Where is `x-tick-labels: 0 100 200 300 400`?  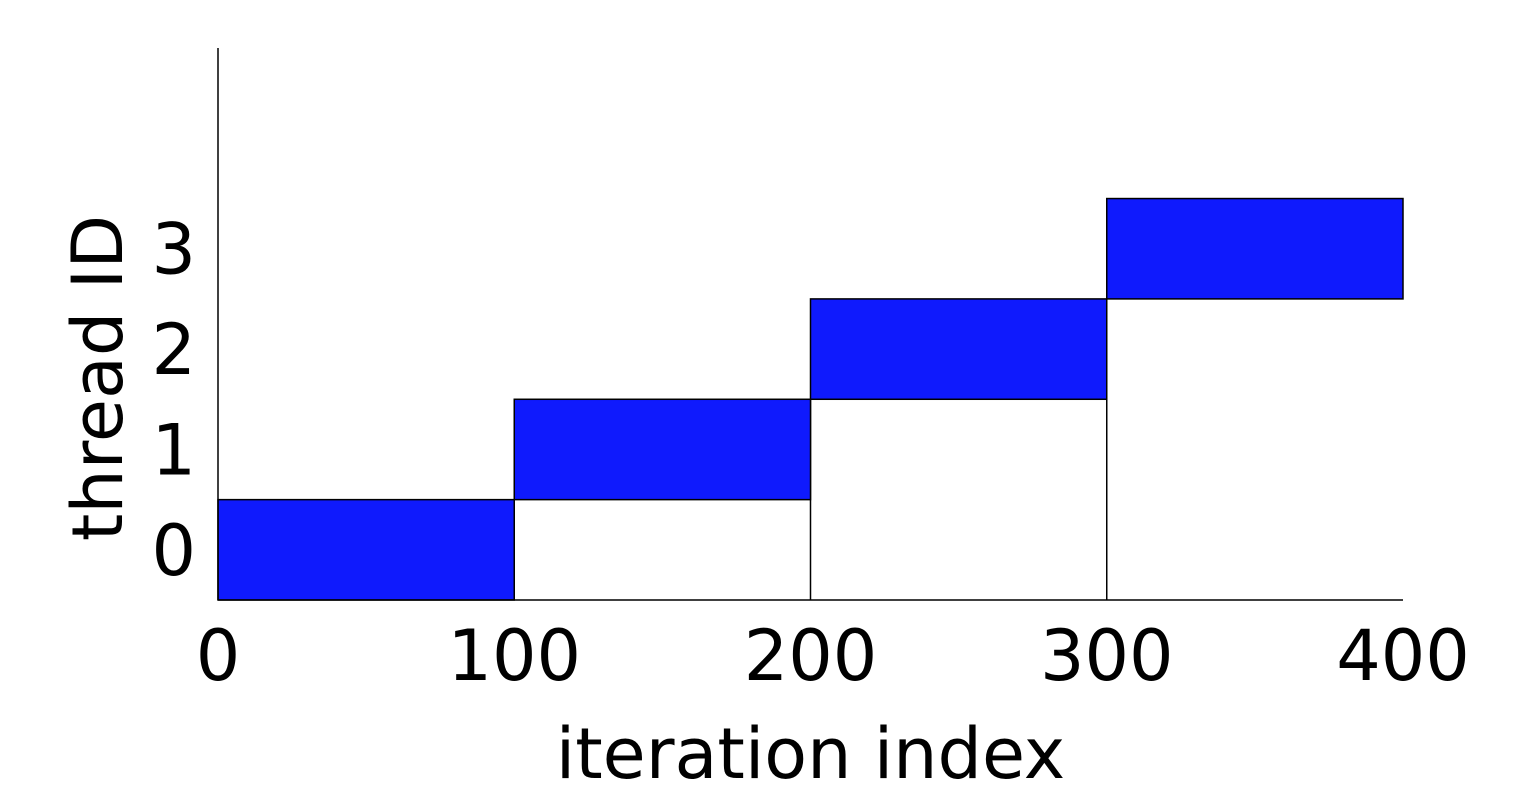
x-tick-labels: 0 100 200 300 400 is located at coordinates (833, 656).